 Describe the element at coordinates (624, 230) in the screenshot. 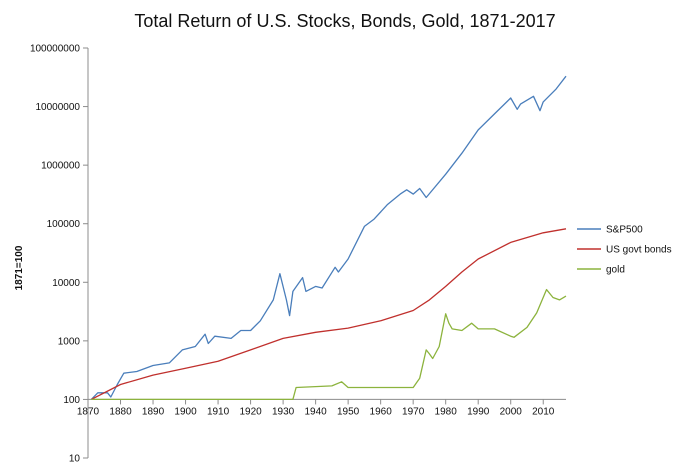

I see `legend-label: S&P500` at that location.